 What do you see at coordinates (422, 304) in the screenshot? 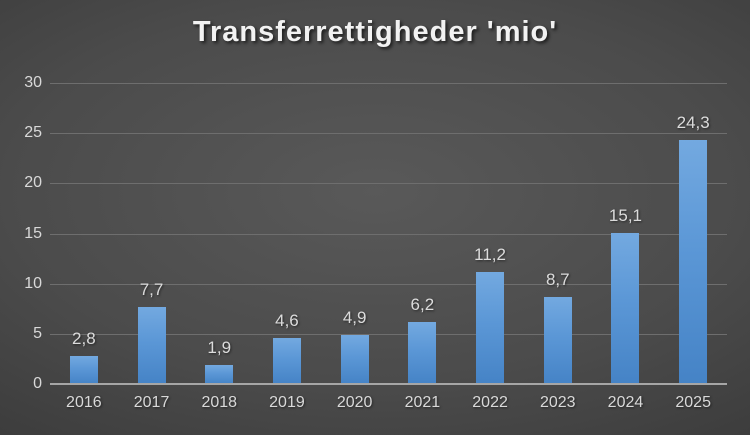
I see `value-label-2021: 6,2` at bounding box center [422, 304].